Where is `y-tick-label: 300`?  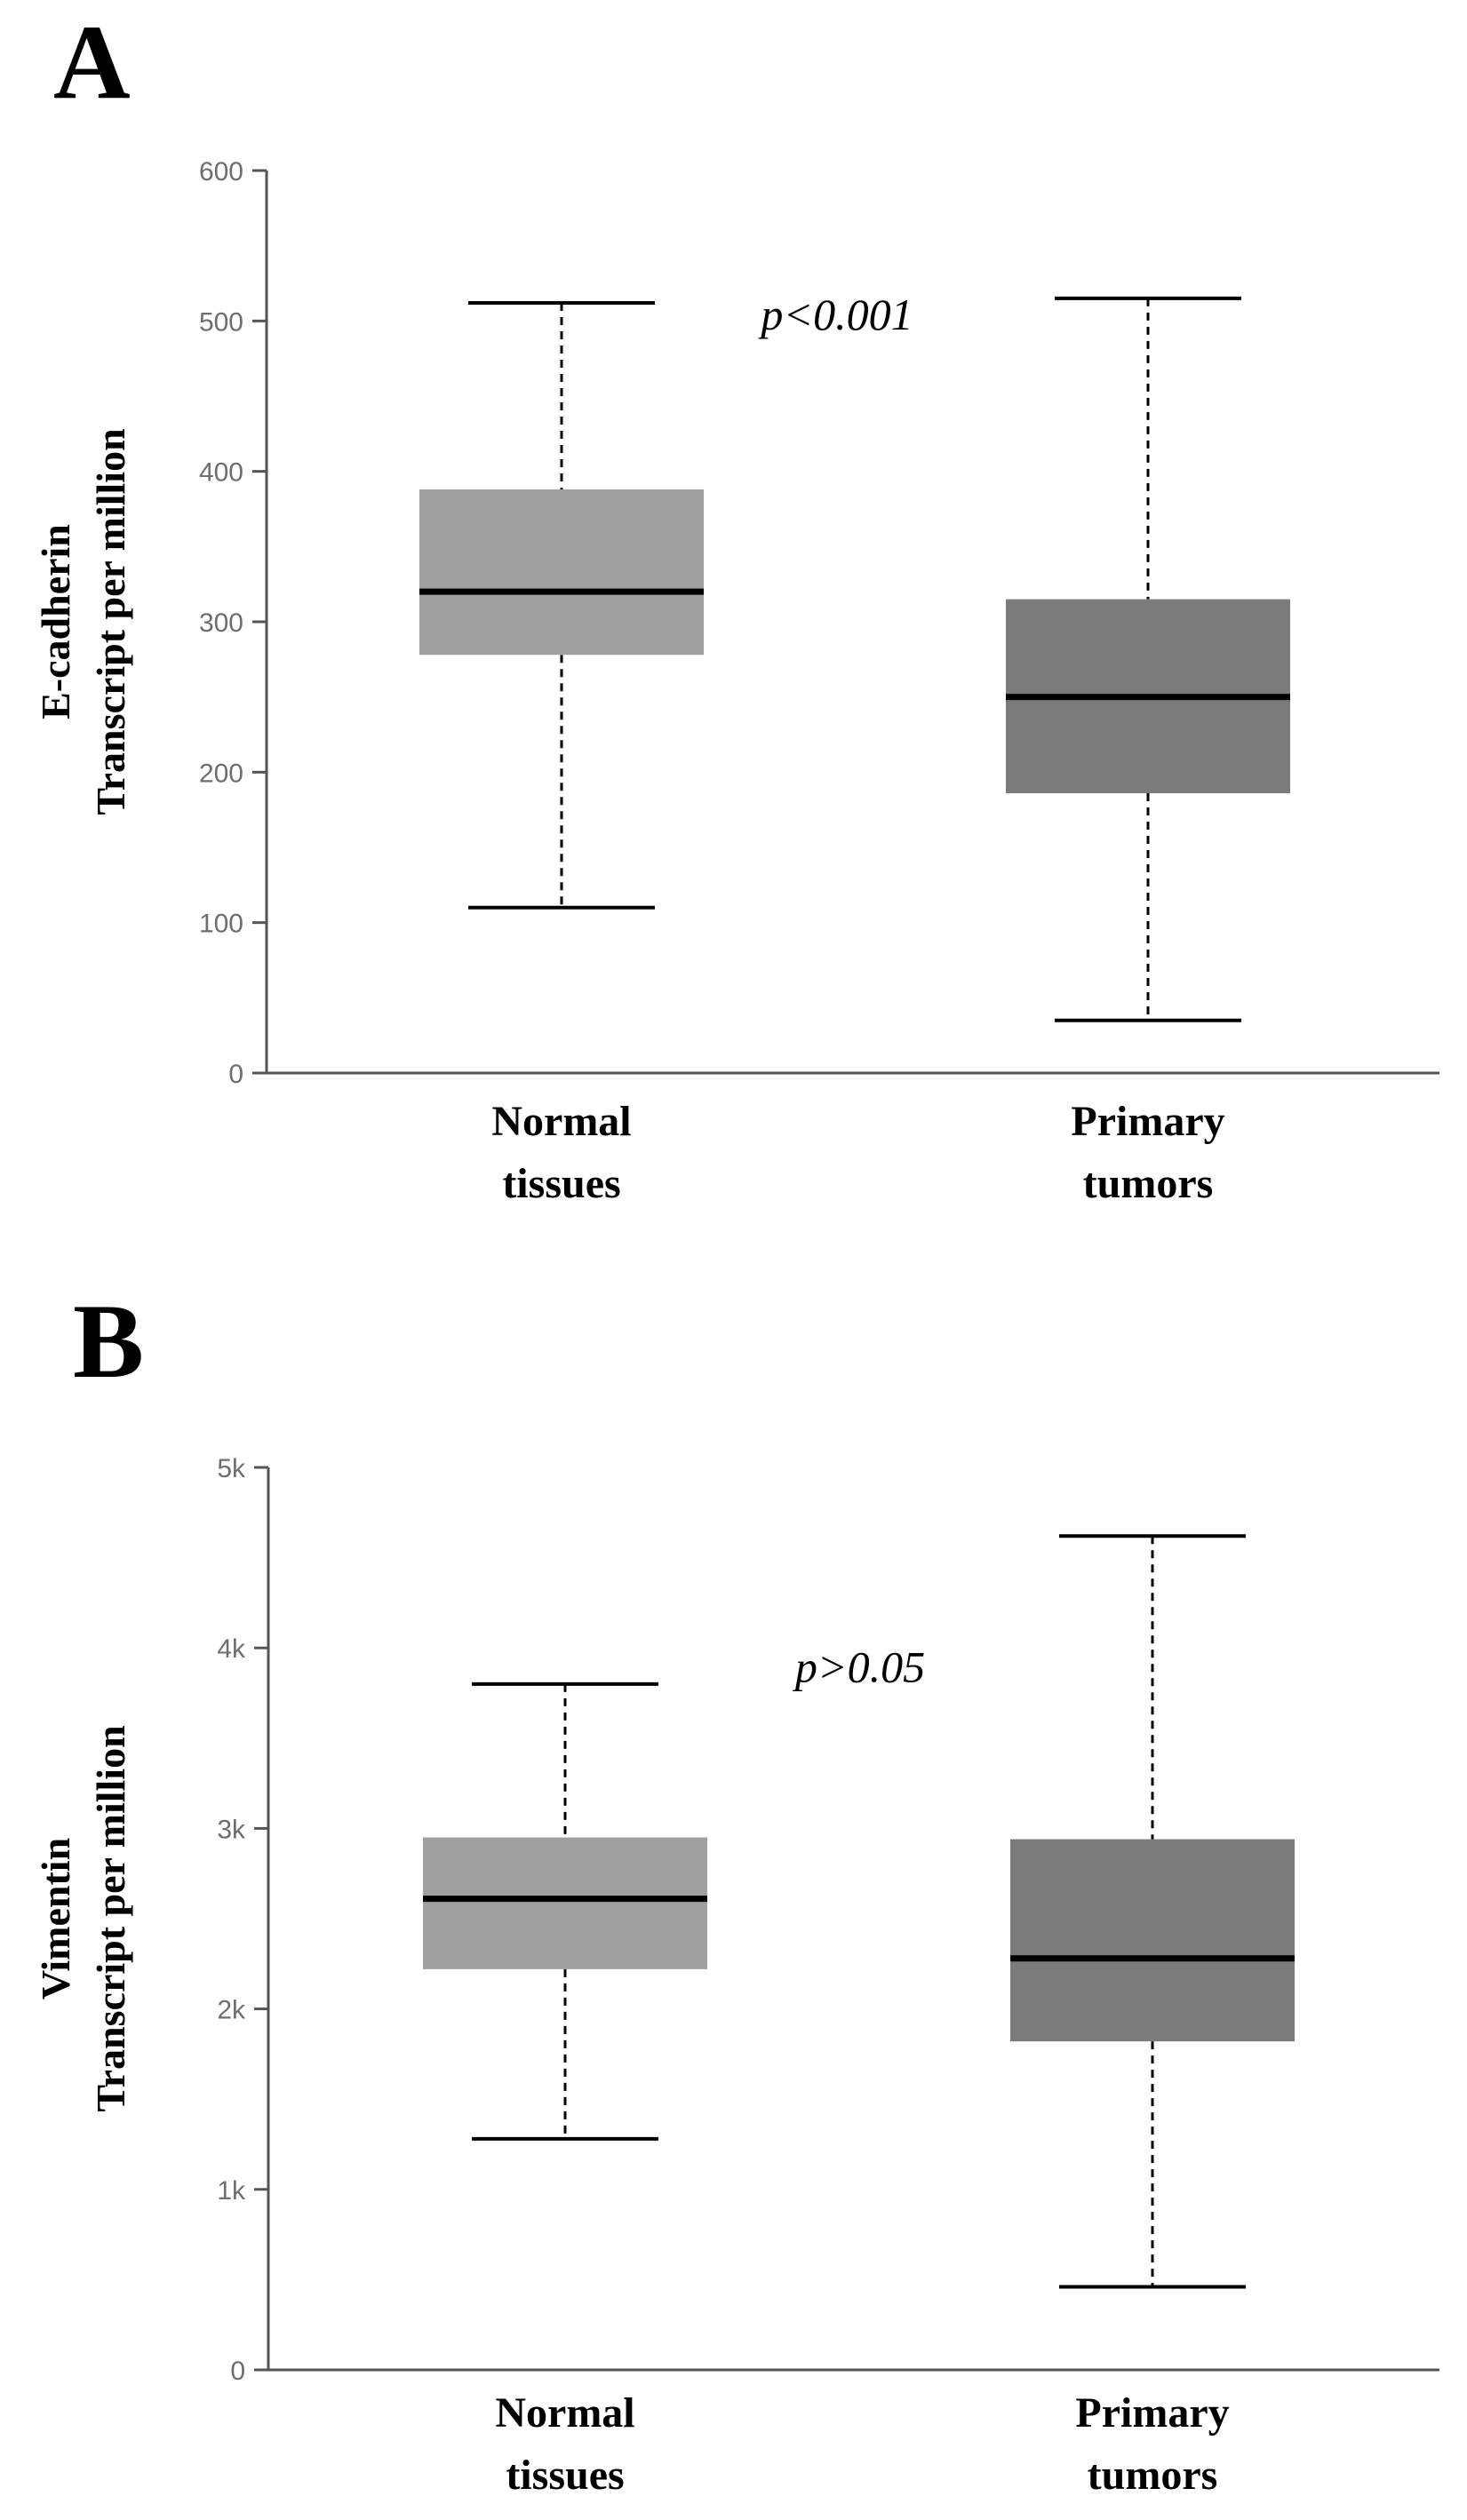 y-tick-label: 300 is located at coordinates (221, 623).